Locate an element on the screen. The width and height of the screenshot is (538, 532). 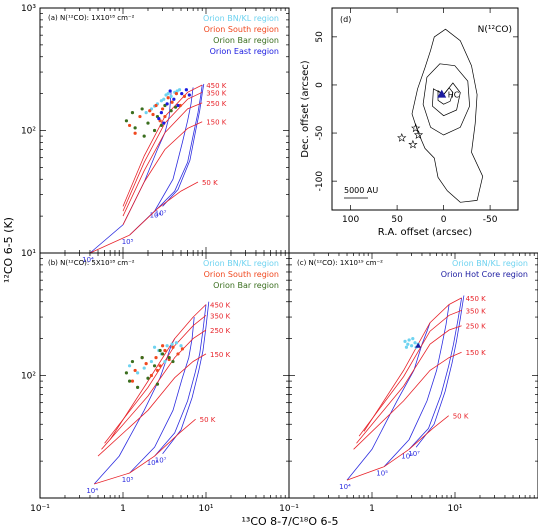
panel-title: (a) N(¹²CO): 1X10¹⁸ cm⁻² is located at coordinates (91, 18).